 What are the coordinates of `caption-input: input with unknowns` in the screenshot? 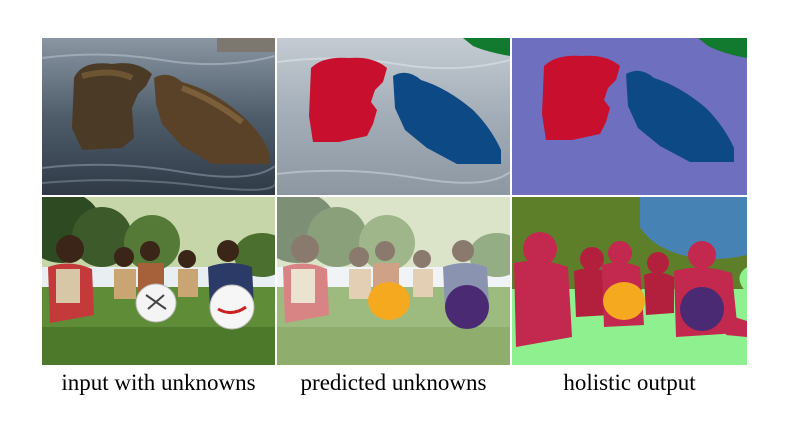 It's located at (158, 382).